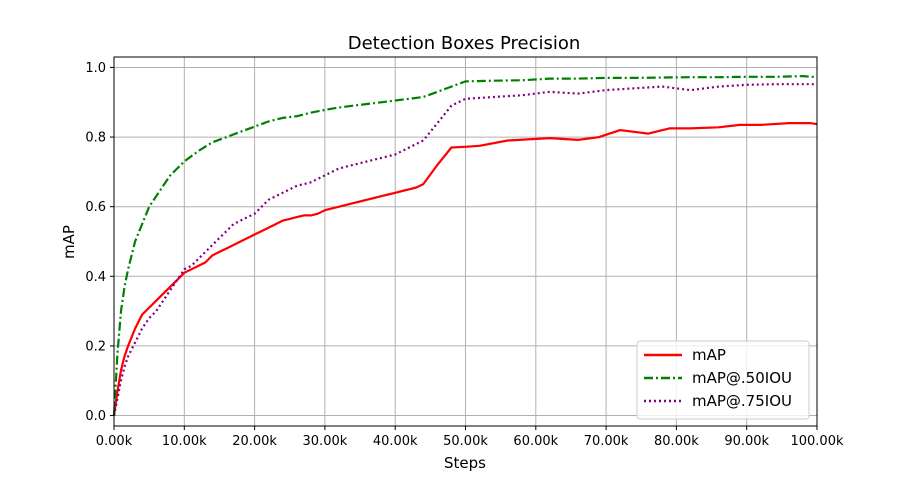 This screenshot has height=479, width=907. I want to click on x-tick-label: 40.00k, so click(395, 441).